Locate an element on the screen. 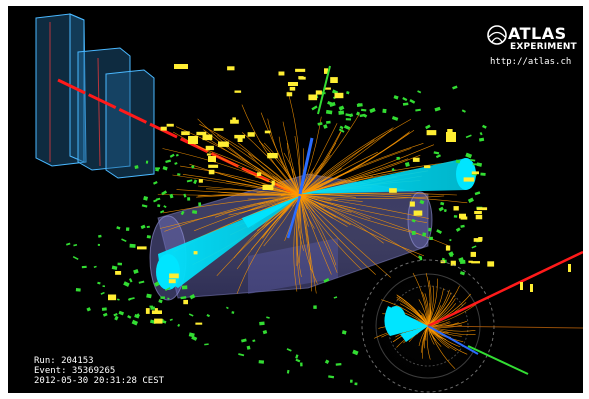 The image size is (589, 399). event-number: Event: 35369265 is located at coordinates (75, 371).